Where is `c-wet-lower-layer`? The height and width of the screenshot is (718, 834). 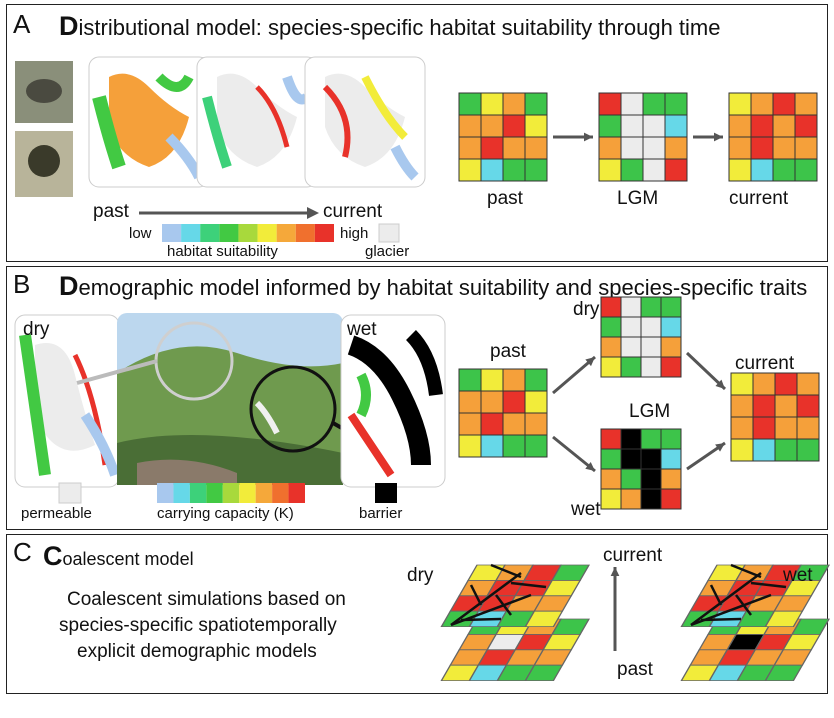
c-wet-lower-layer is located at coordinates (755, 650).